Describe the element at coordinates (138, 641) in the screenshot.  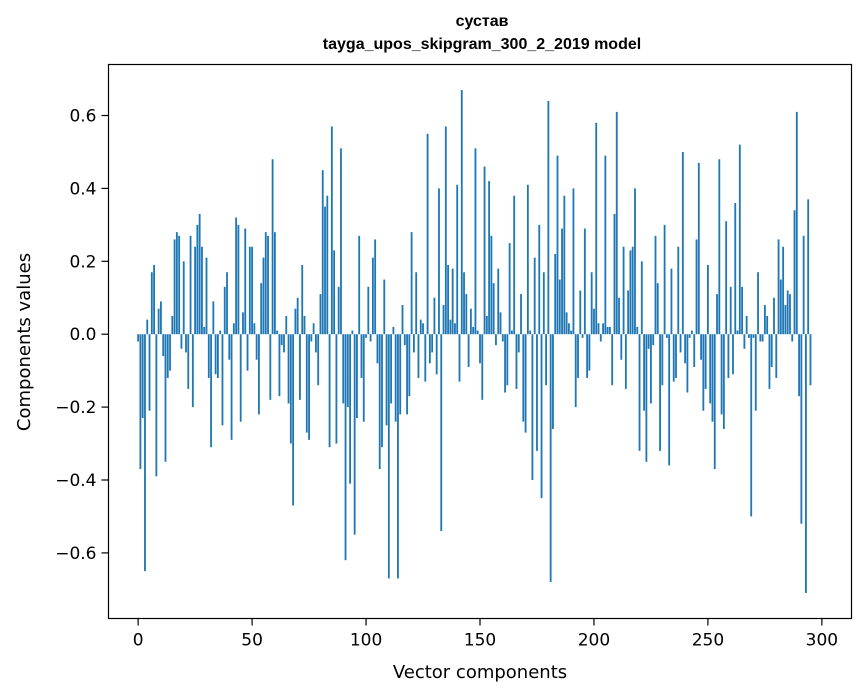
I see `x-tick-label: 0` at that location.